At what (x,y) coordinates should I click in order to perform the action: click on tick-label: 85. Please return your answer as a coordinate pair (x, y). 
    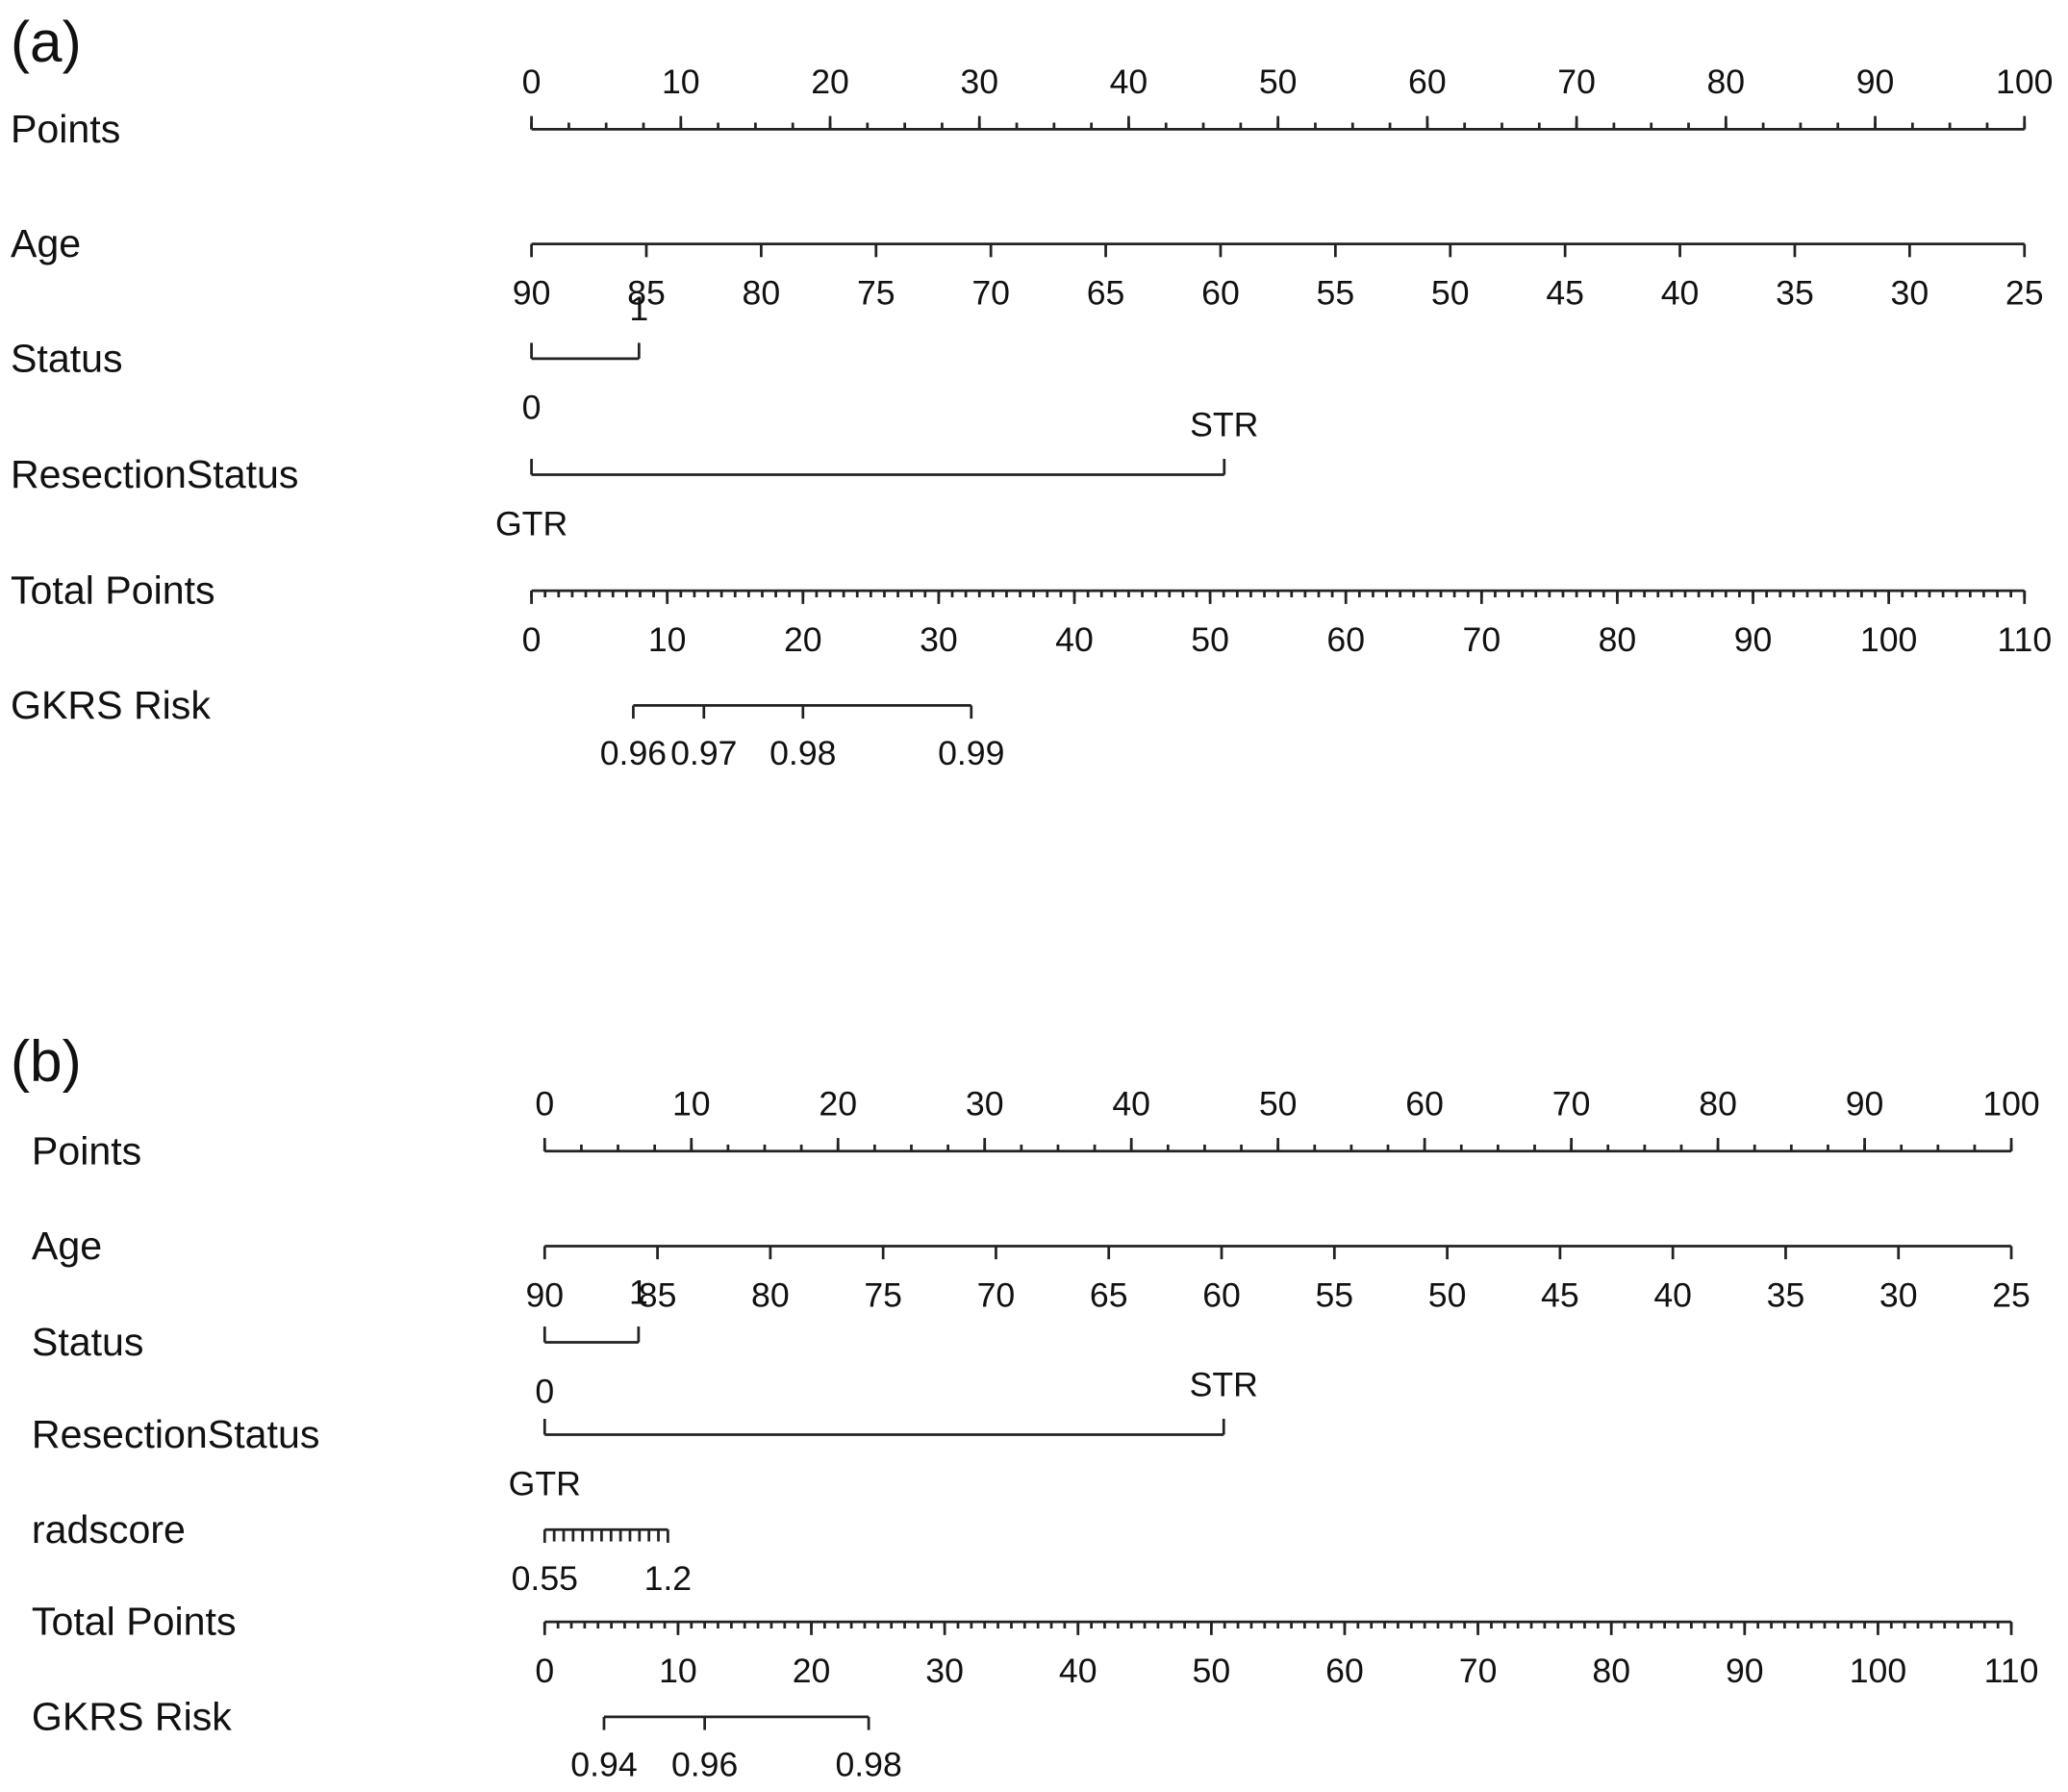
    Looking at the image, I should click on (646, 293).